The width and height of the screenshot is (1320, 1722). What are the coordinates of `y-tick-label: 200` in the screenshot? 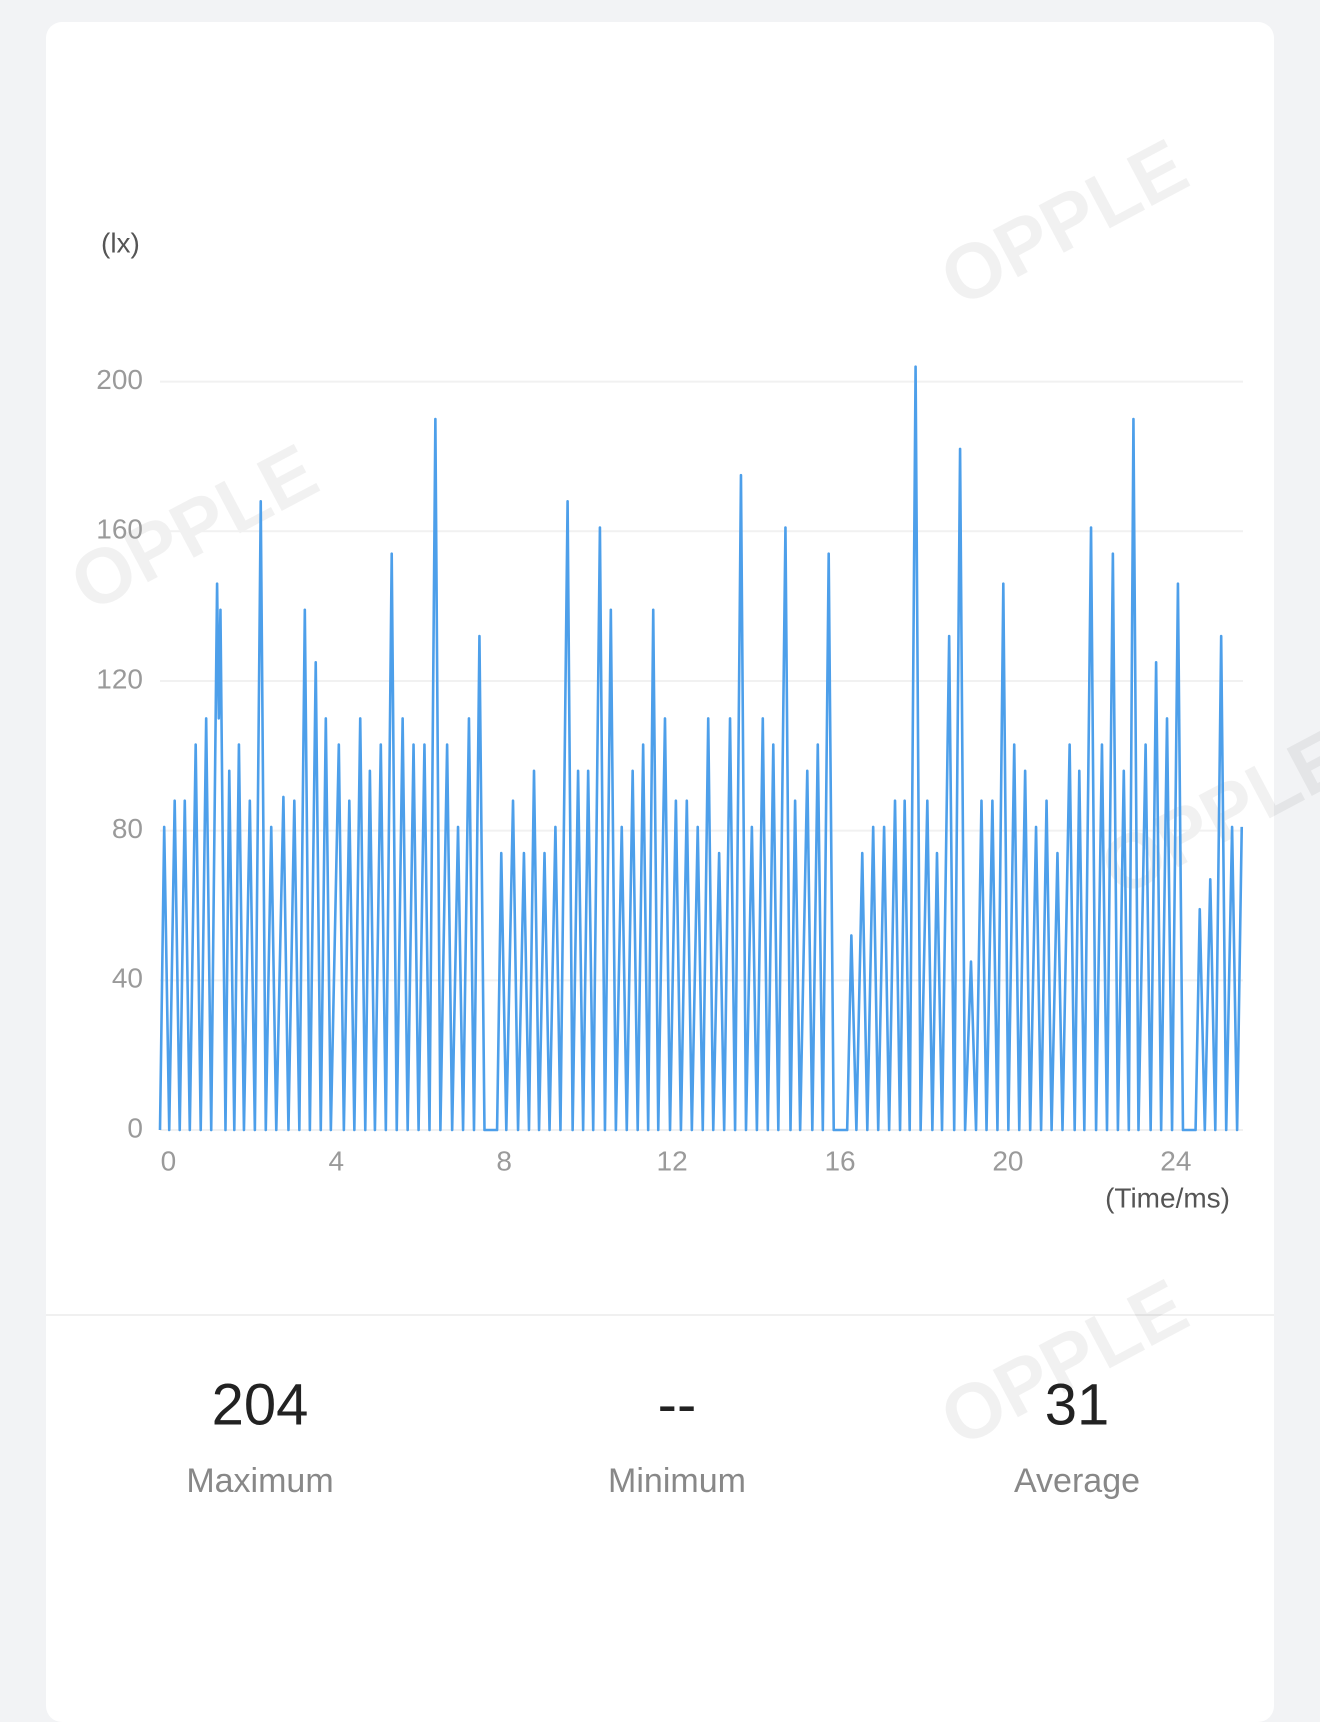 It's located at (119, 379).